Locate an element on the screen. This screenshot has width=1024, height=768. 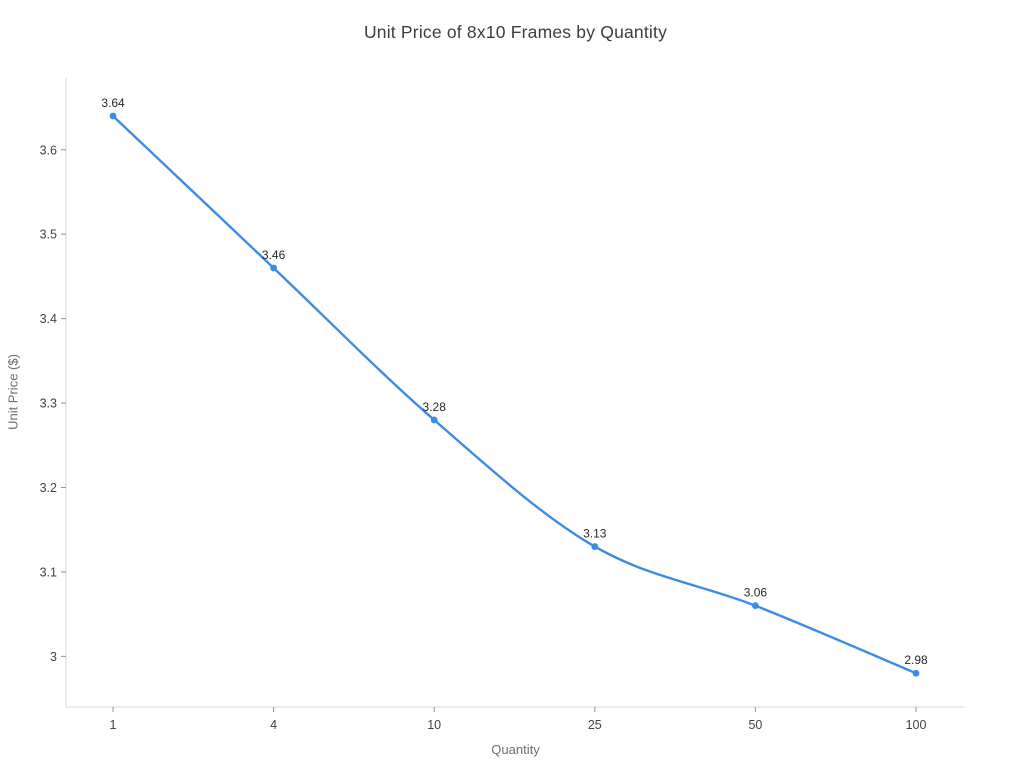
y-tick-label: 3.4 is located at coordinates (48, 319).